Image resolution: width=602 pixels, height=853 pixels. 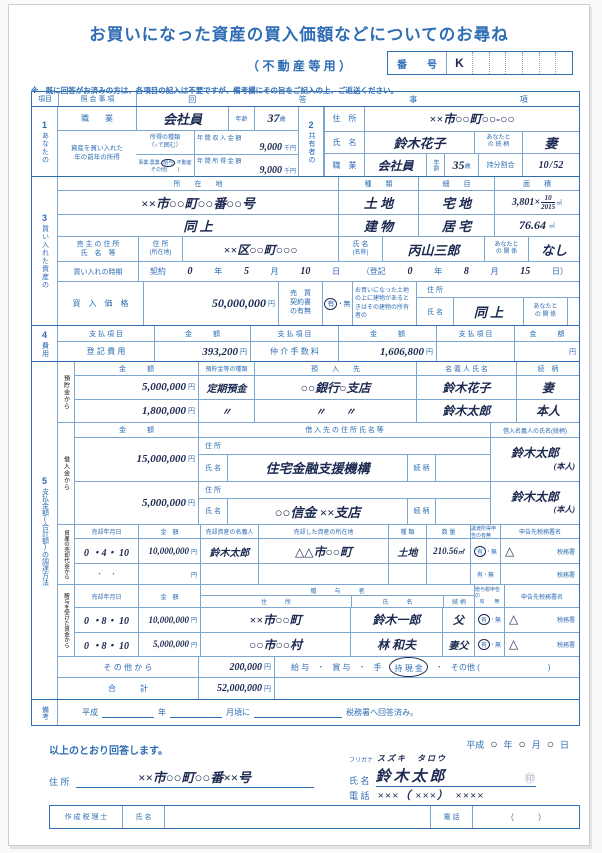 I want to click on remarks-month-blank, so click(x=196, y=712).